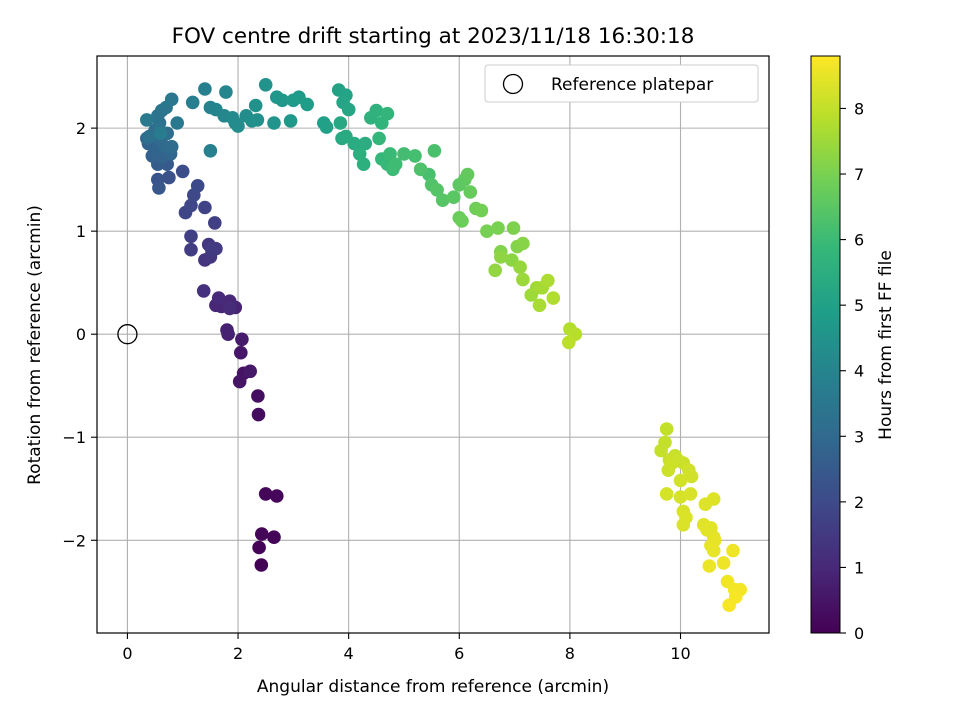 The width and height of the screenshot is (960, 720). Describe the element at coordinates (859, 240) in the screenshot. I see `colorbar-tick-label: 6` at that location.